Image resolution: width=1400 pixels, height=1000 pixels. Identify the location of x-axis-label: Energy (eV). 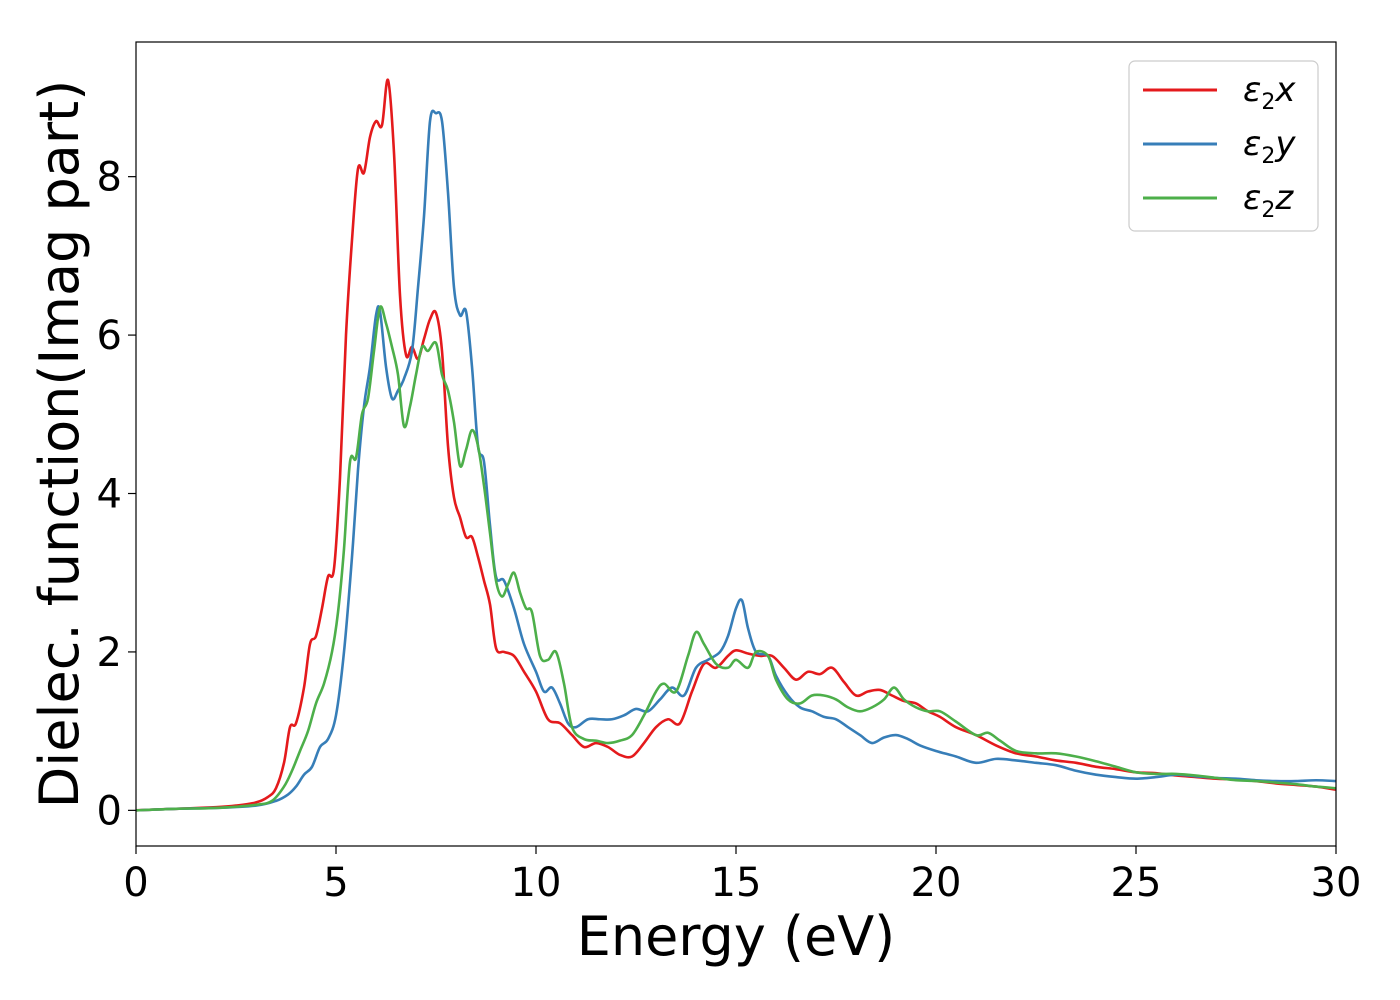
(736, 936).